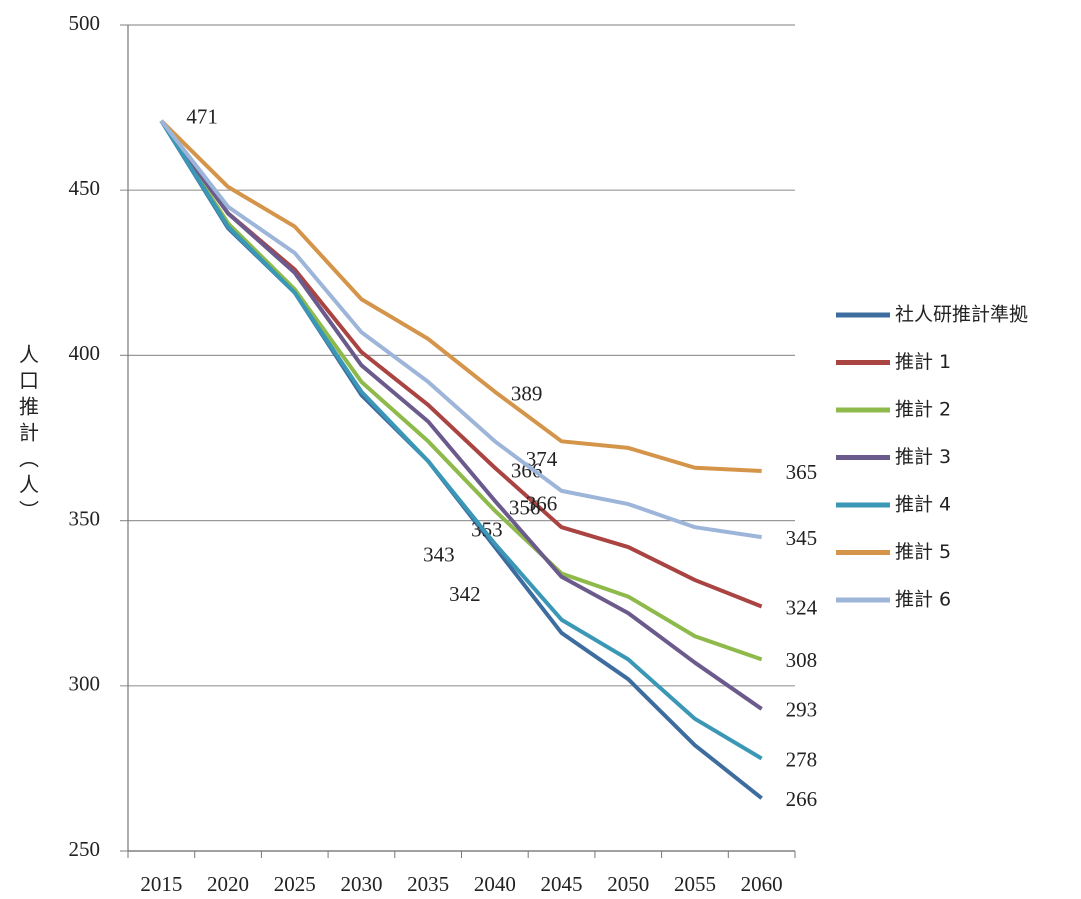 This screenshot has height=899, width=1081. Describe the element at coordinates (85, 684) in the screenshot. I see `y-tick-label: 300` at that location.